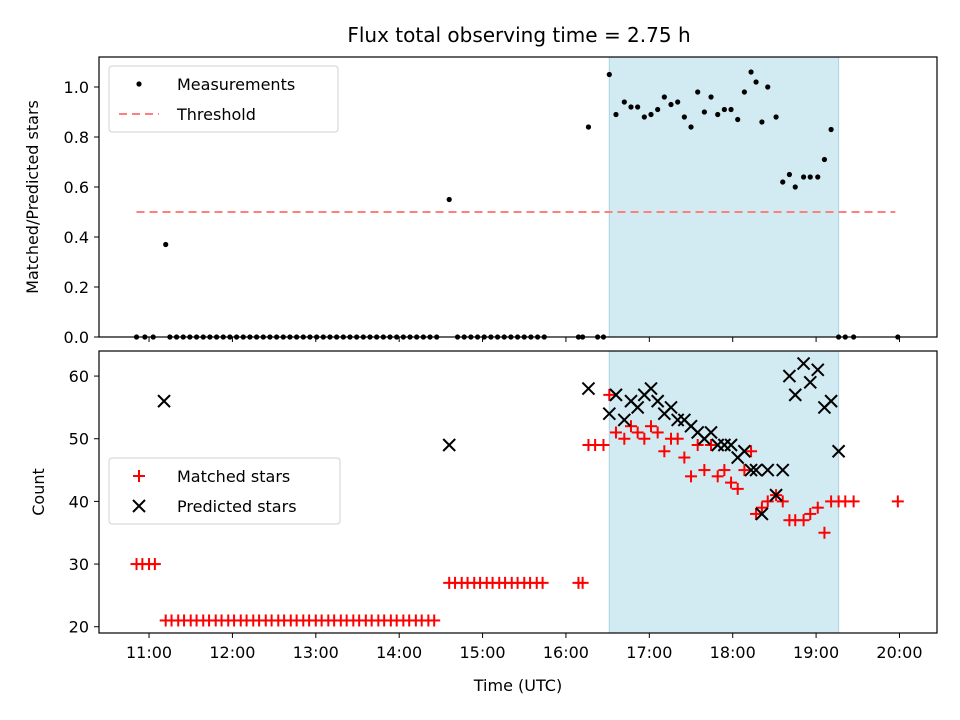 This screenshot has height=720, width=960. I want to click on bottom-y-tick-label: 20, so click(79, 627).